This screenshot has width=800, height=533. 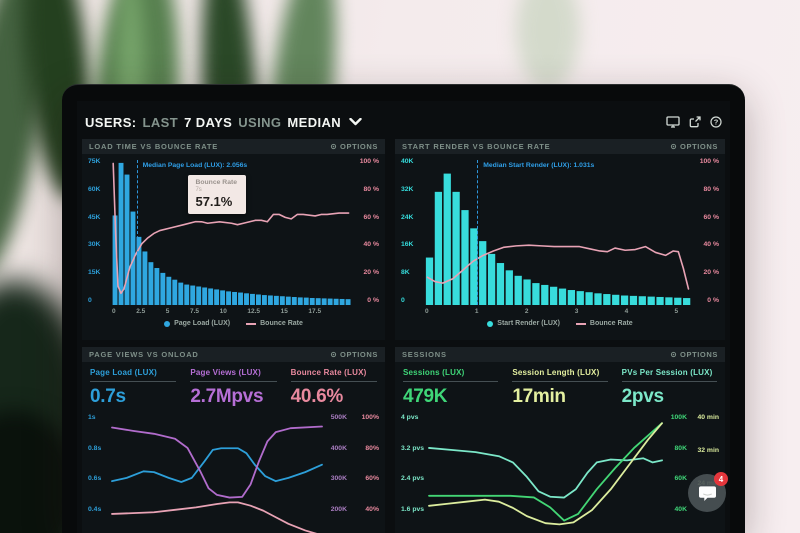 What do you see at coordinates (425, 396) in the screenshot?
I see `metric-value: 479K` at bounding box center [425, 396].